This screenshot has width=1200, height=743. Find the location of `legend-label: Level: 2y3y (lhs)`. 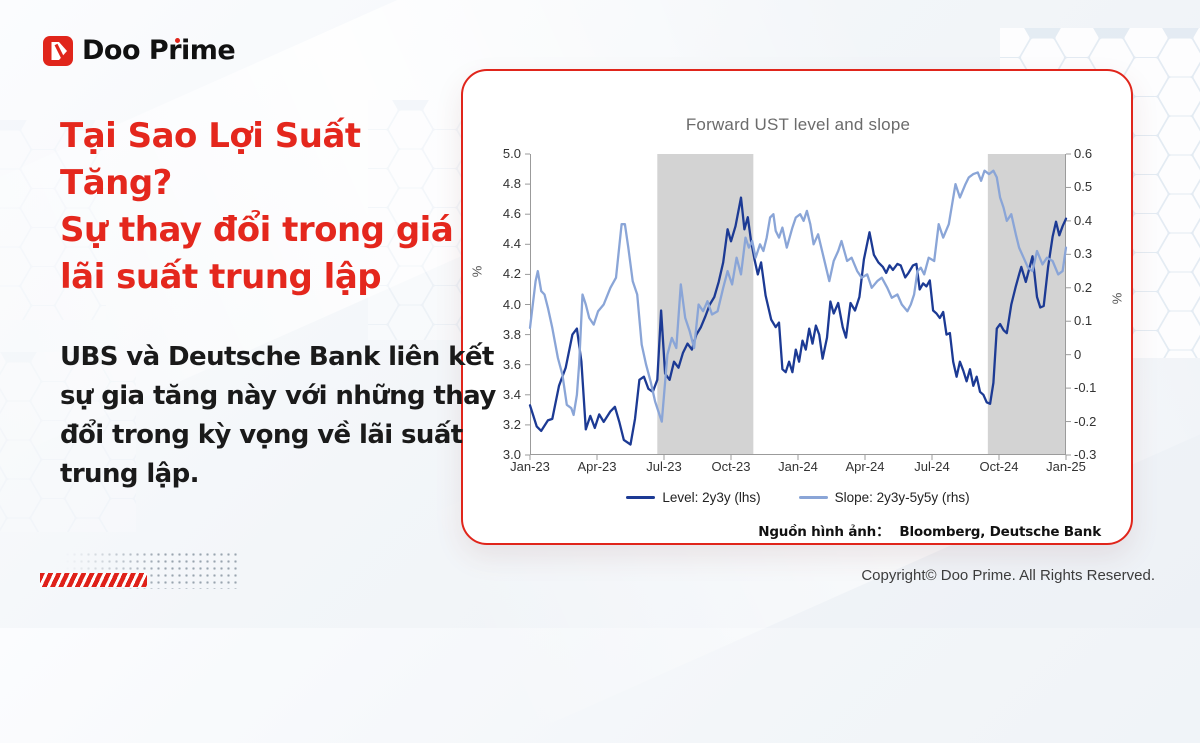

legend-label: Level: 2y3y (lhs) is located at coordinates (711, 497).